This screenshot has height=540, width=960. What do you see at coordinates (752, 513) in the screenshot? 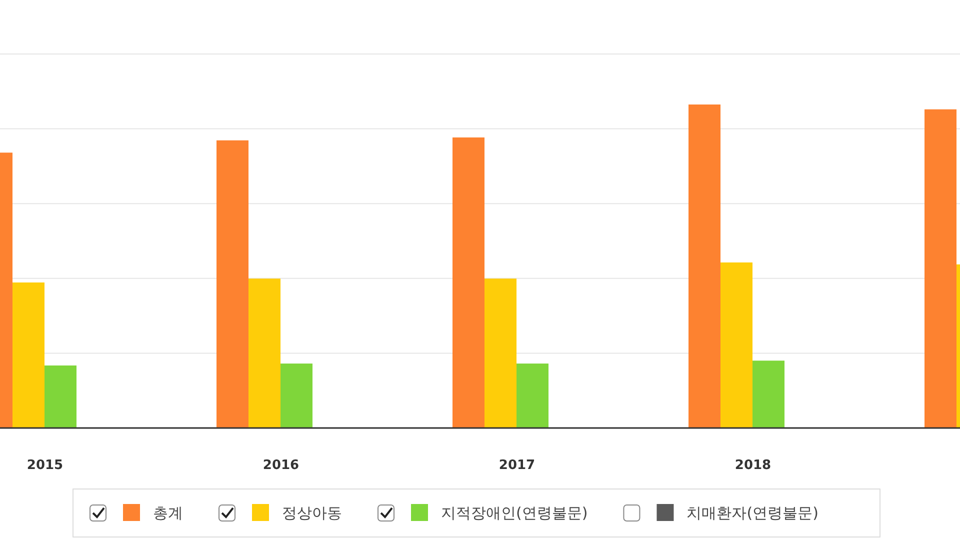
I see `legend-label: 치매환자(연령불문)` at bounding box center [752, 513].